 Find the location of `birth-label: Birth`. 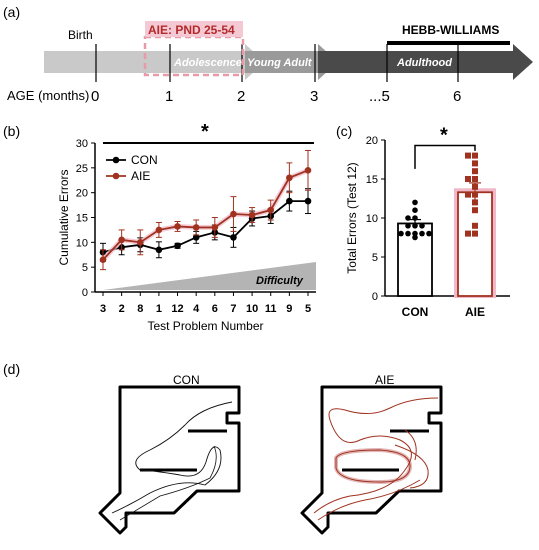

birth-label: Birth is located at coordinates (80, 35).